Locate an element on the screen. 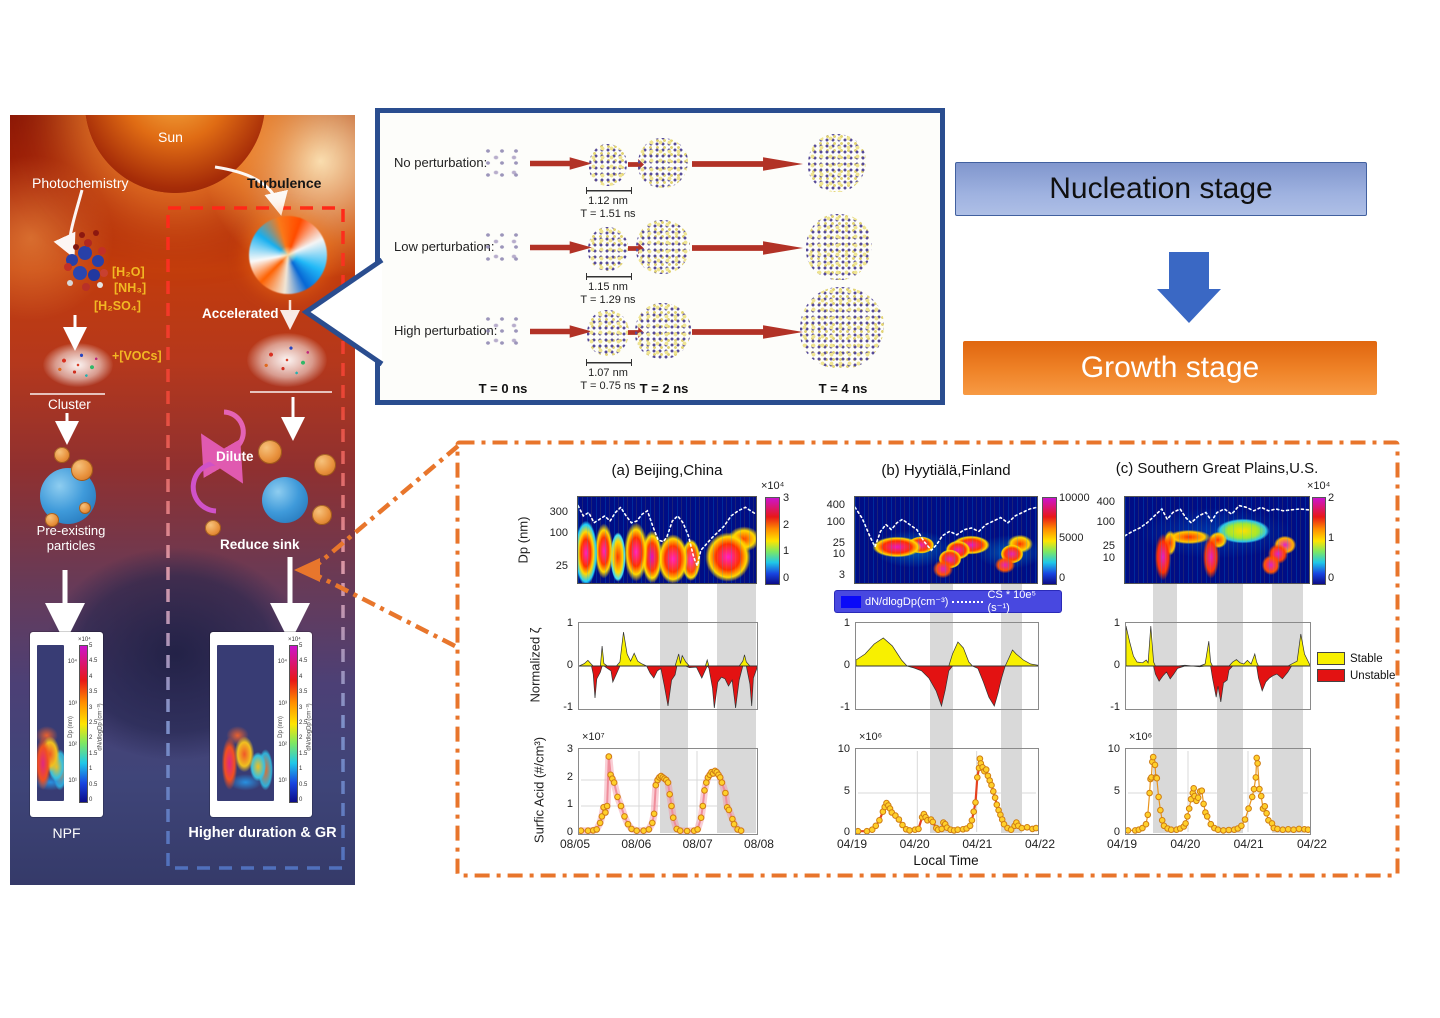  cluster-size: 1.07 nm is located at coordinates (608, 373).